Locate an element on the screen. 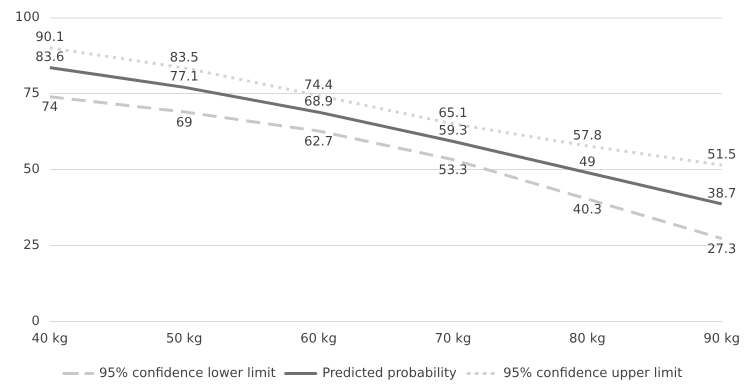 This screenshot has height=390, width=750. data-label: 53.3 is located at coordinates (453, 170).